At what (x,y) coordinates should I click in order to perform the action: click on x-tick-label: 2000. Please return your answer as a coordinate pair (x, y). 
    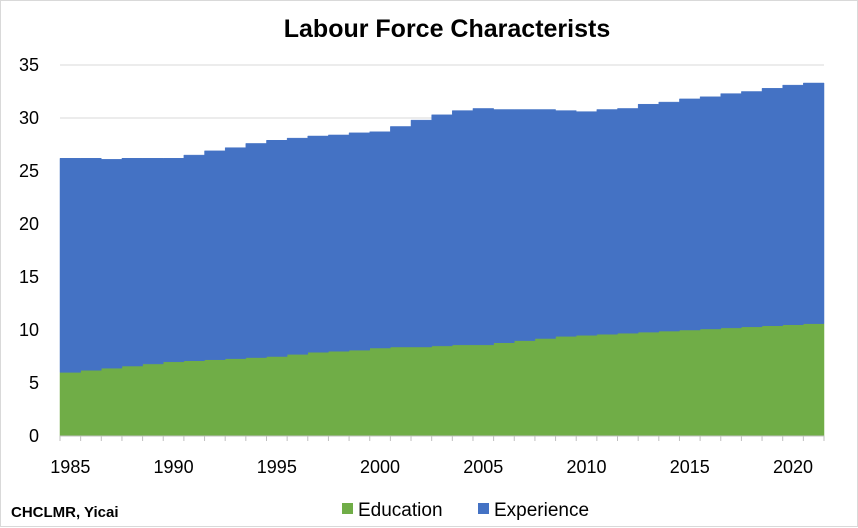
    Looking at the image, I should click on (380, 467).